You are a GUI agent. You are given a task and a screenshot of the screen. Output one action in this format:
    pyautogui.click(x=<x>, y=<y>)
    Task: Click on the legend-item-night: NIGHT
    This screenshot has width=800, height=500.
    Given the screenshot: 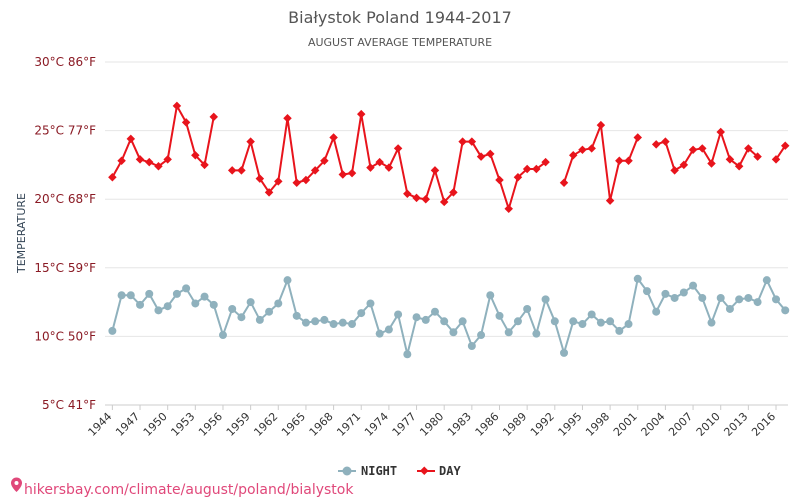 What is the action you would take?
    pyautogui.click(x=367, y=471)
    